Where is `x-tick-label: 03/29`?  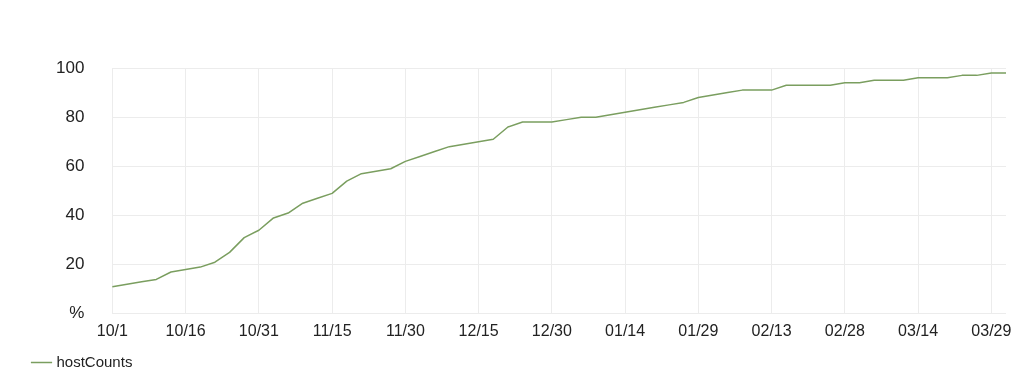 x-tick-label: 03/29 is located at coordinates (991, 330).